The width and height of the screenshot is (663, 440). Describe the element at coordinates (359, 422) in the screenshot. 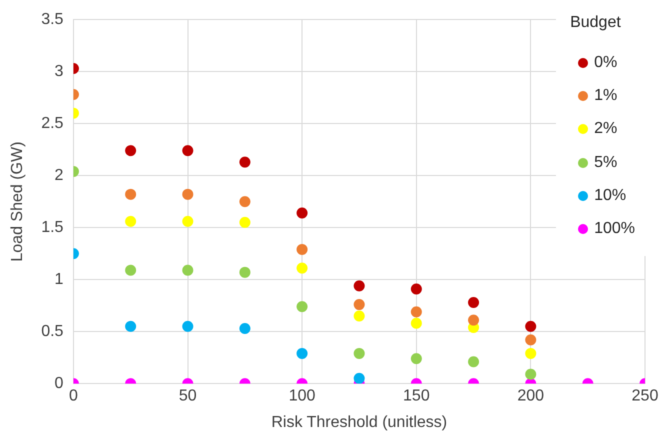

I see `x-axis-title: Risk Threshold (unitless)` at that location.